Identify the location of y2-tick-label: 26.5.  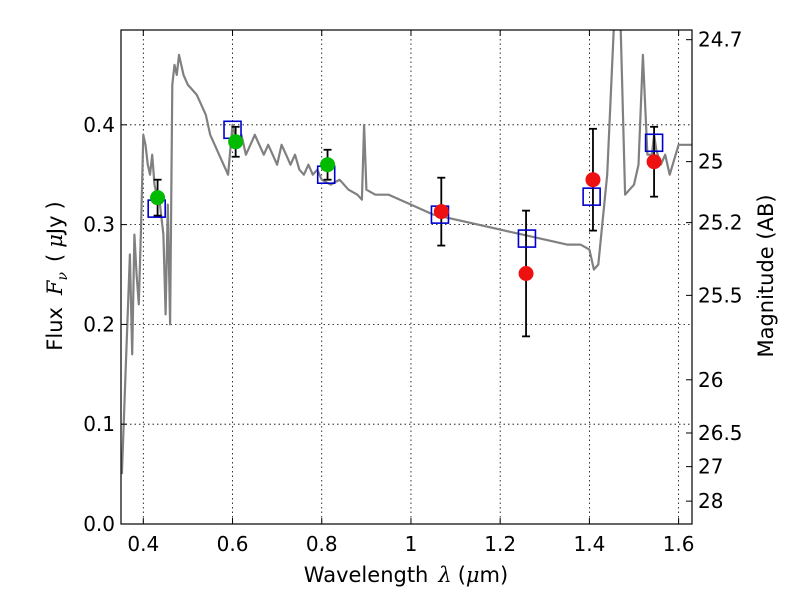
(720, 433).